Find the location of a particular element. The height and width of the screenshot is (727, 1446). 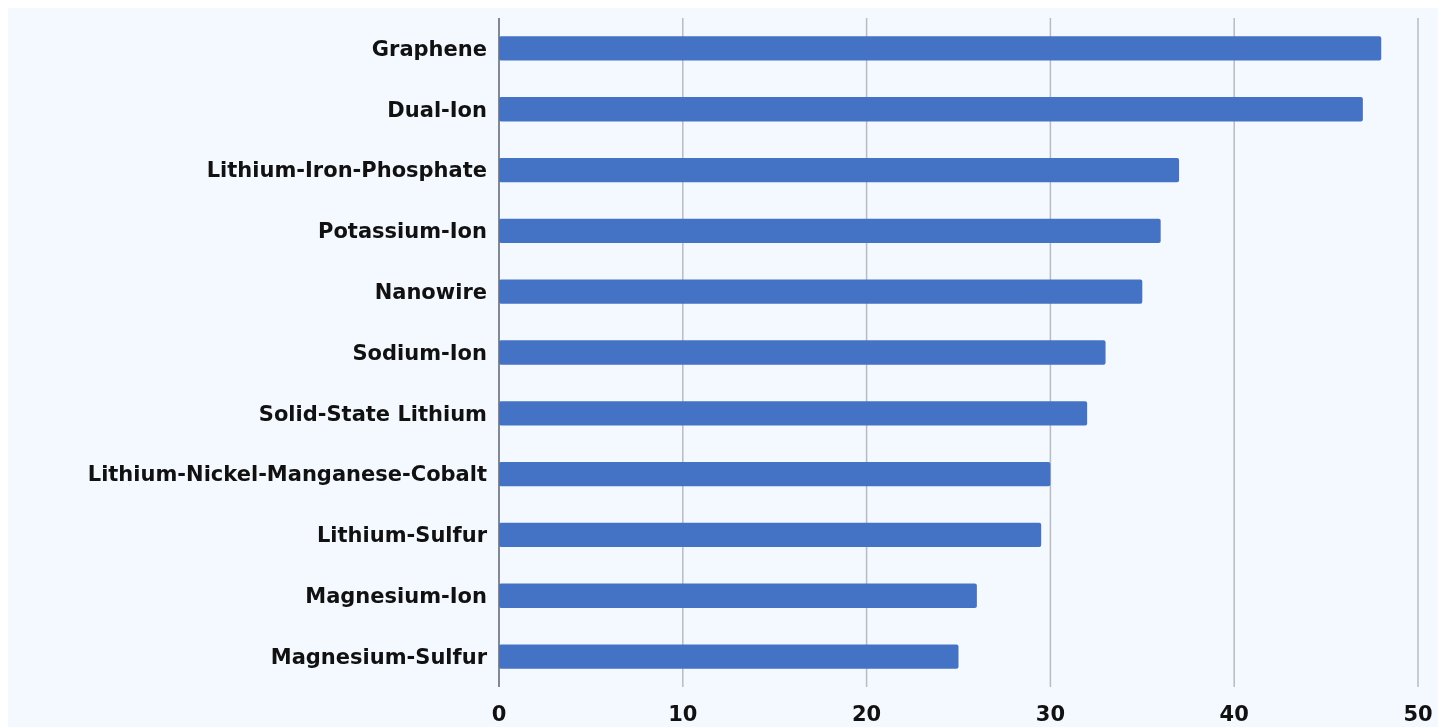

y-tick-label: Sodium-Ion is located at coordinates (419, 352).